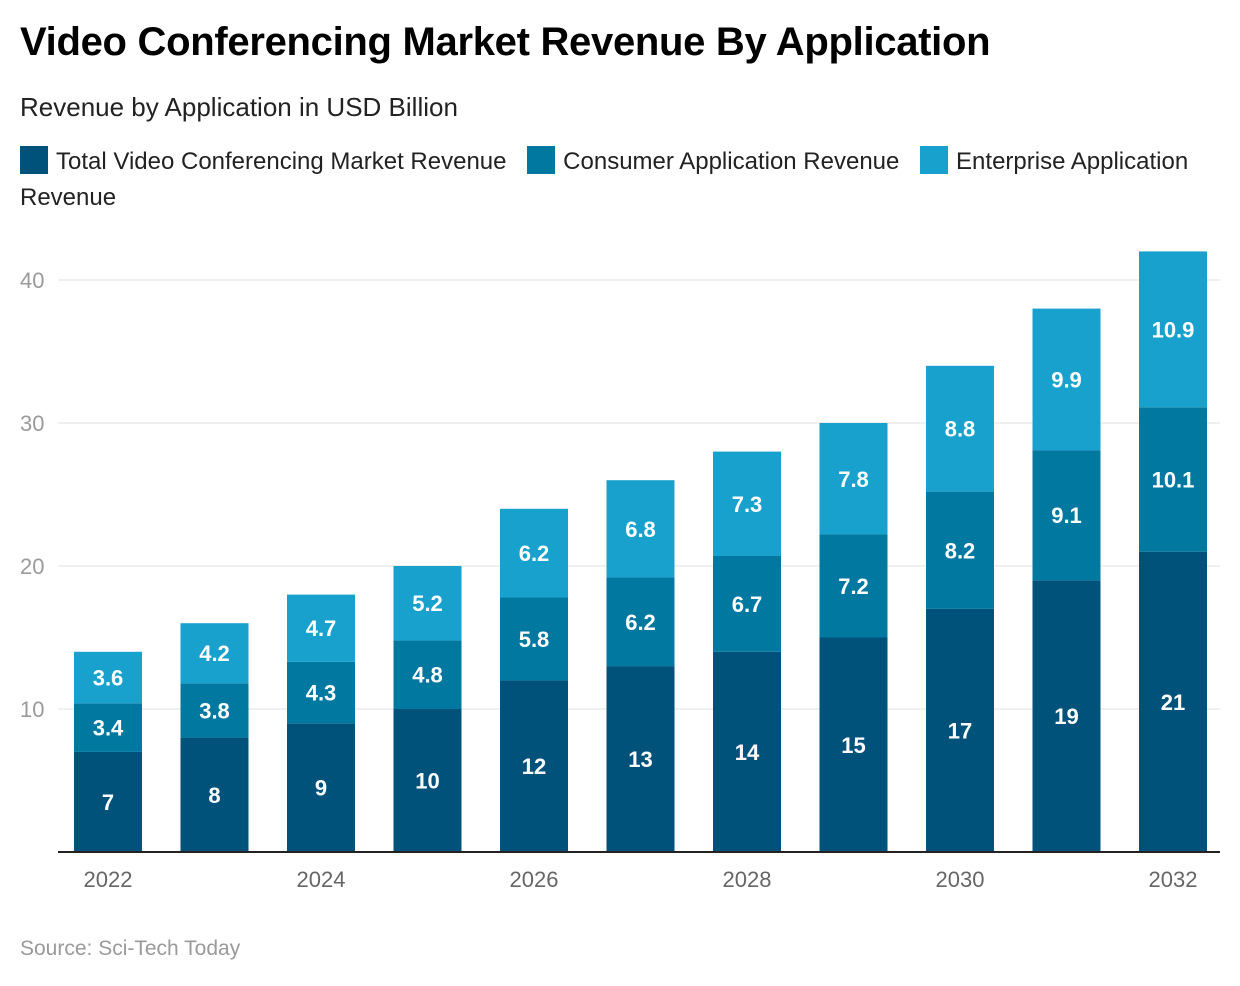  I want to click on y-tick-label: 10, so click(32, 709).